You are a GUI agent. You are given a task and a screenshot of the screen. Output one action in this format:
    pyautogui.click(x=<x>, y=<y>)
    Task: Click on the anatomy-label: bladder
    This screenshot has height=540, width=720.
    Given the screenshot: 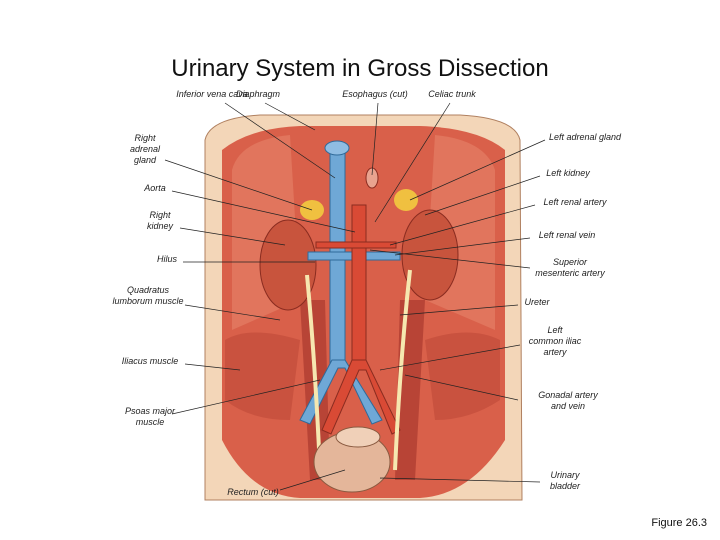 What is the action you would take?
    pyautogui.click(x=565, y=486)
    